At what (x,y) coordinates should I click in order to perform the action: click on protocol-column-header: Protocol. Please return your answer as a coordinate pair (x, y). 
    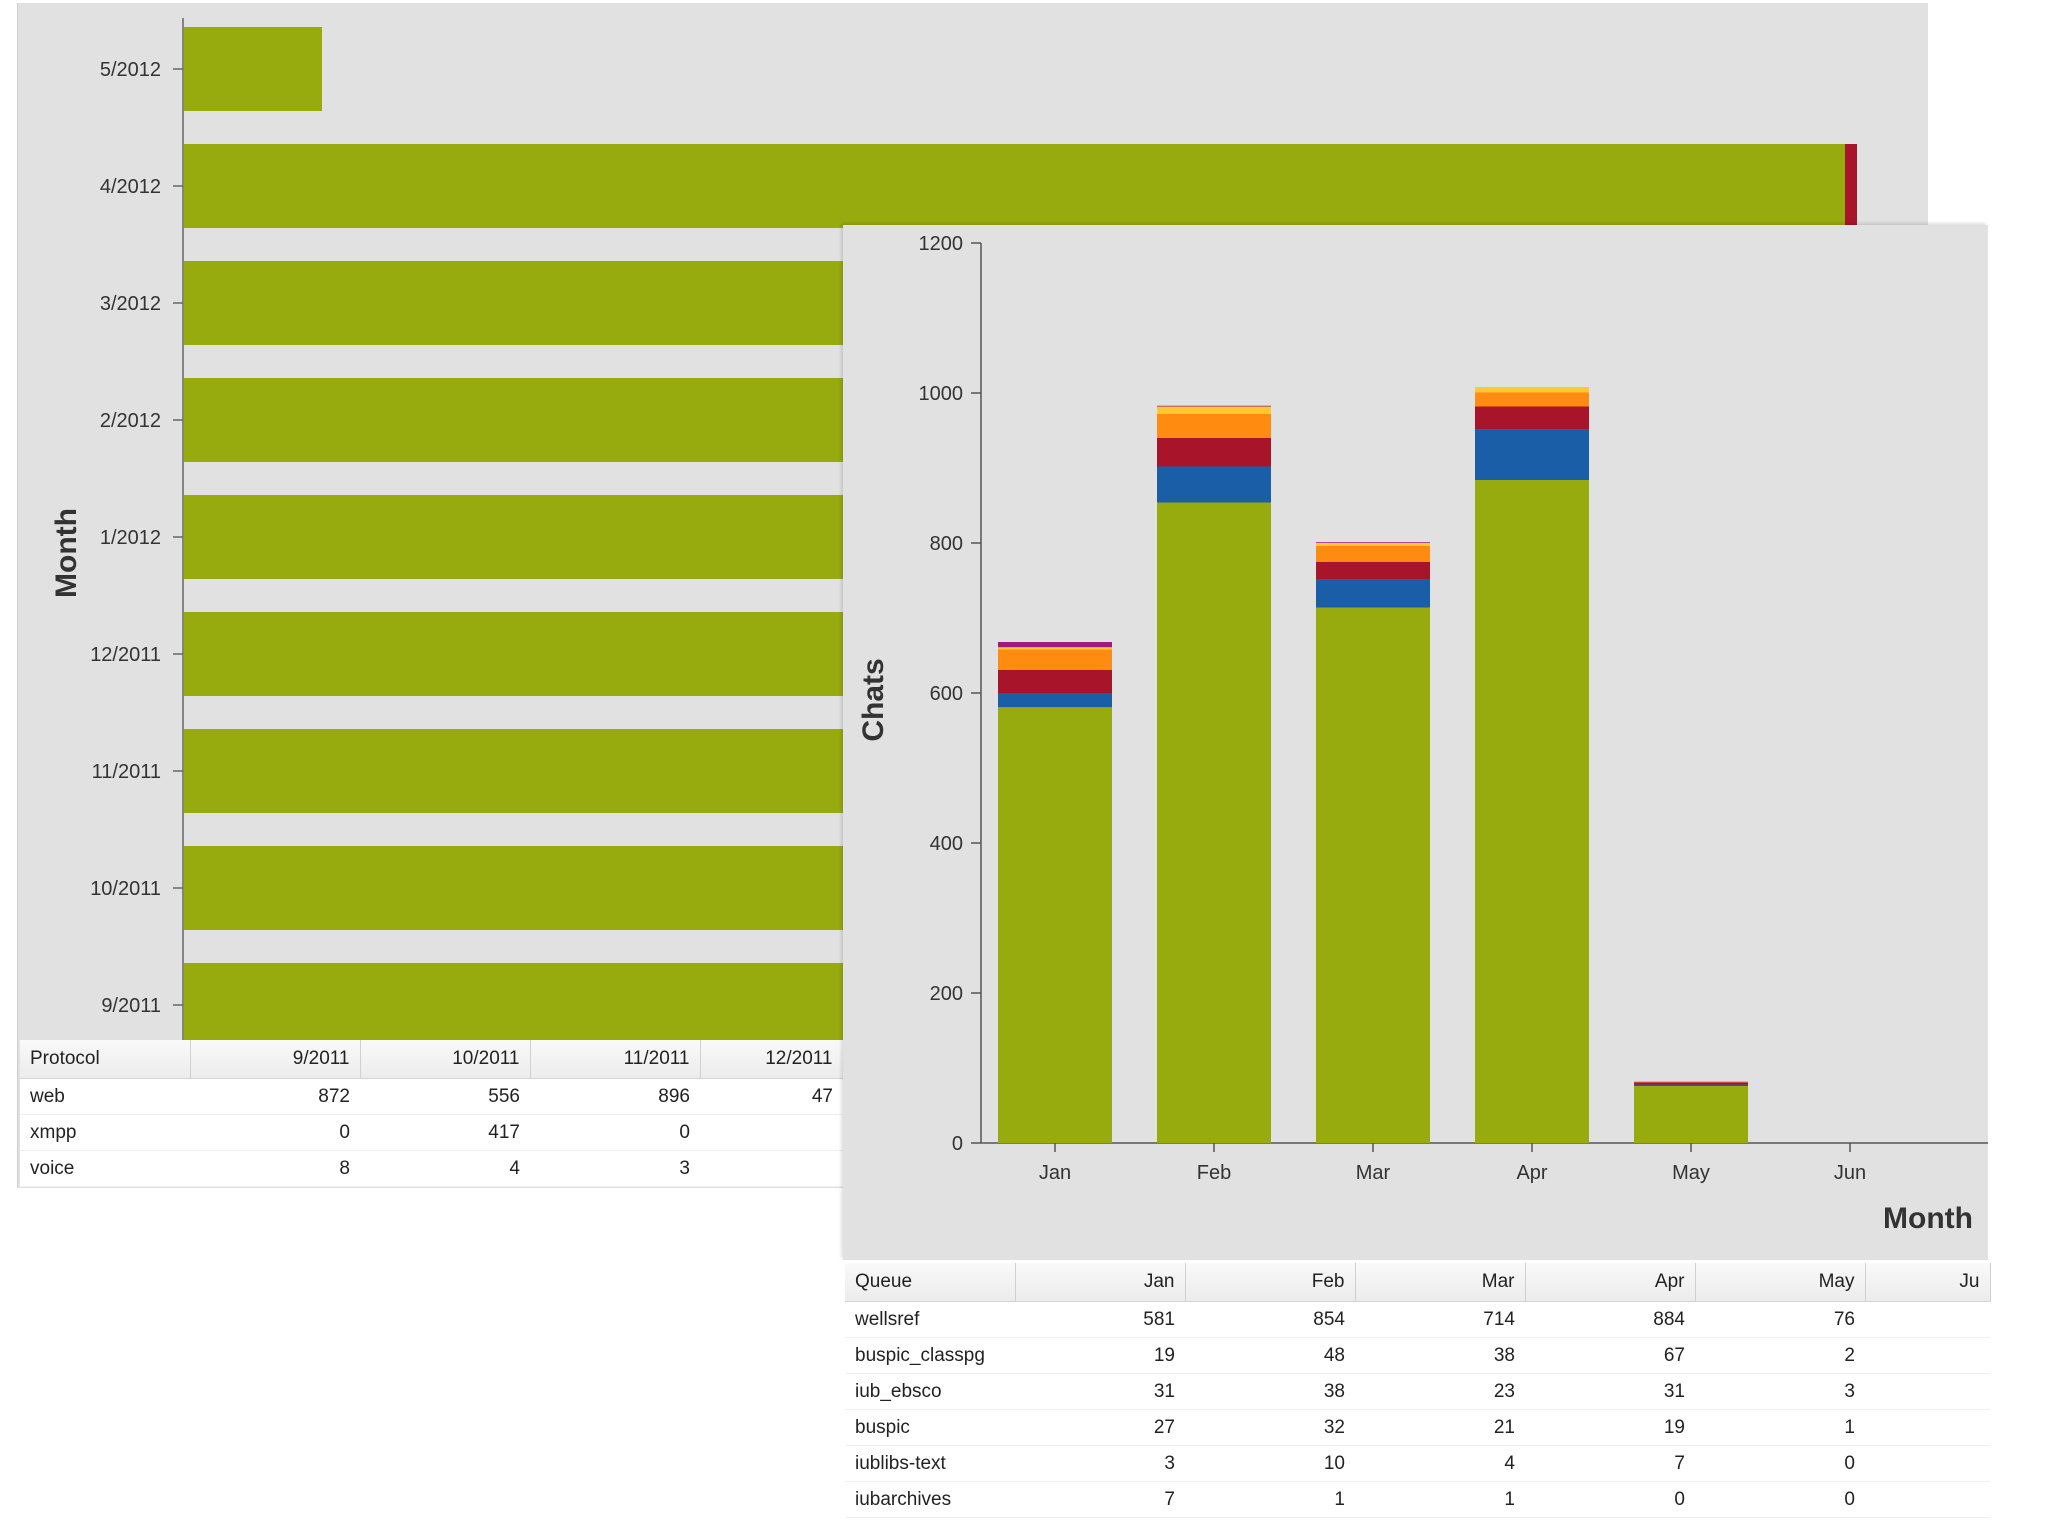
    Looking at the image, I should click on (105, 1059).